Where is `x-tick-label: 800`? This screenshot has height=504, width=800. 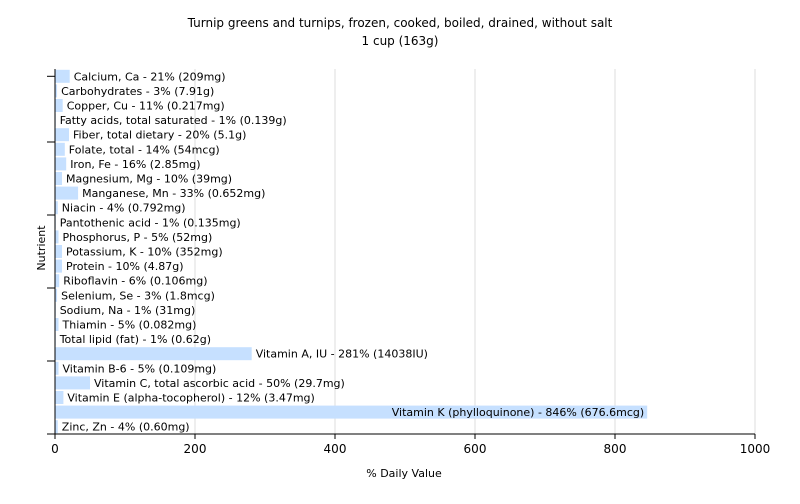
x-tick-label: 800 is located at coordinates (615, 449).